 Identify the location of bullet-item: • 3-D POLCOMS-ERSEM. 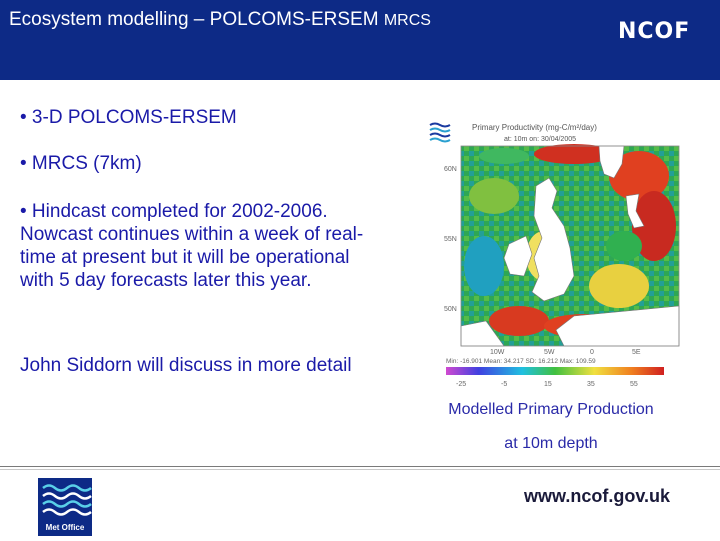
(128, 117).